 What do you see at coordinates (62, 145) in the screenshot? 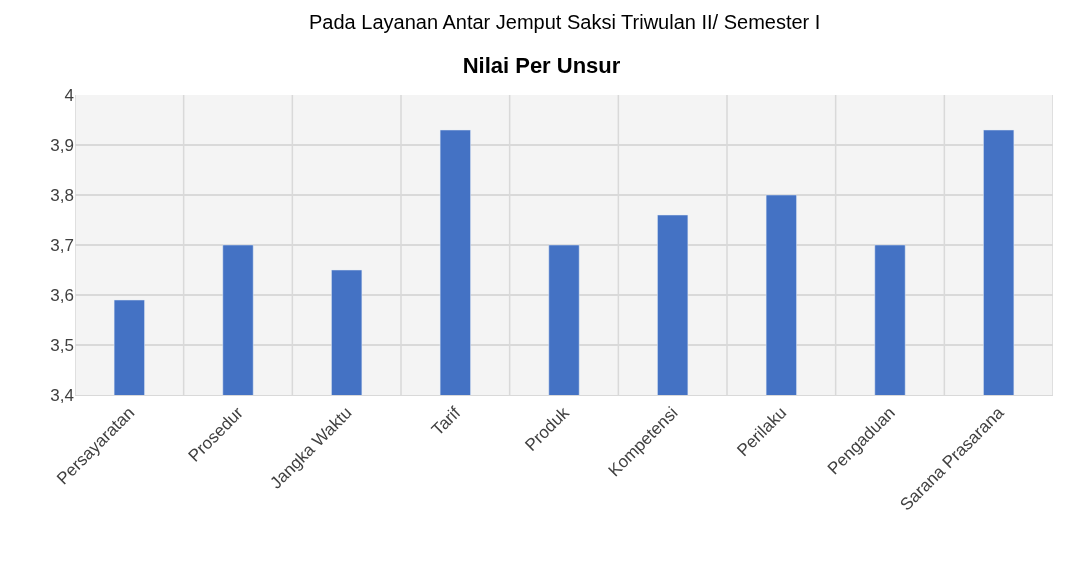
I see `y-tick-label: 3,9` at bounding box center [62, 145].